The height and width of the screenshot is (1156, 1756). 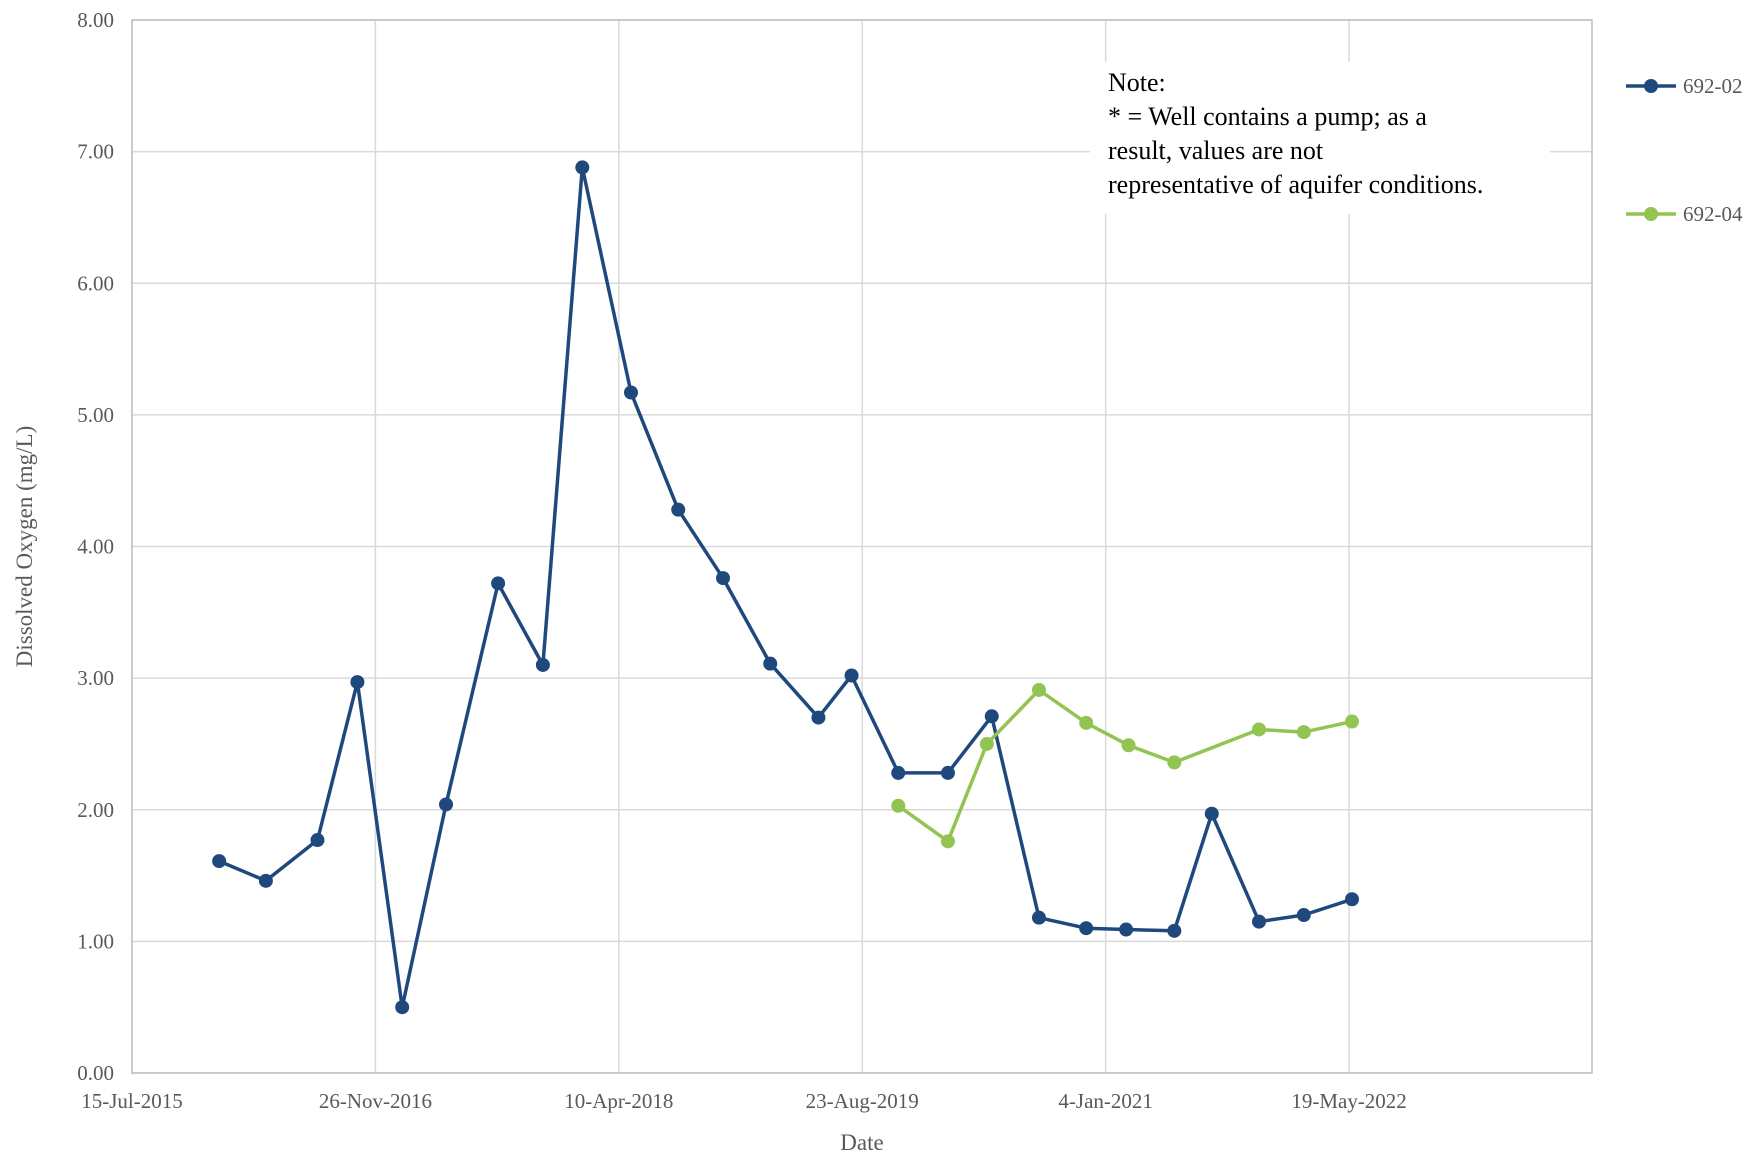 I want to click on y-tick-label: 2.00, so click(x=95, y=810).